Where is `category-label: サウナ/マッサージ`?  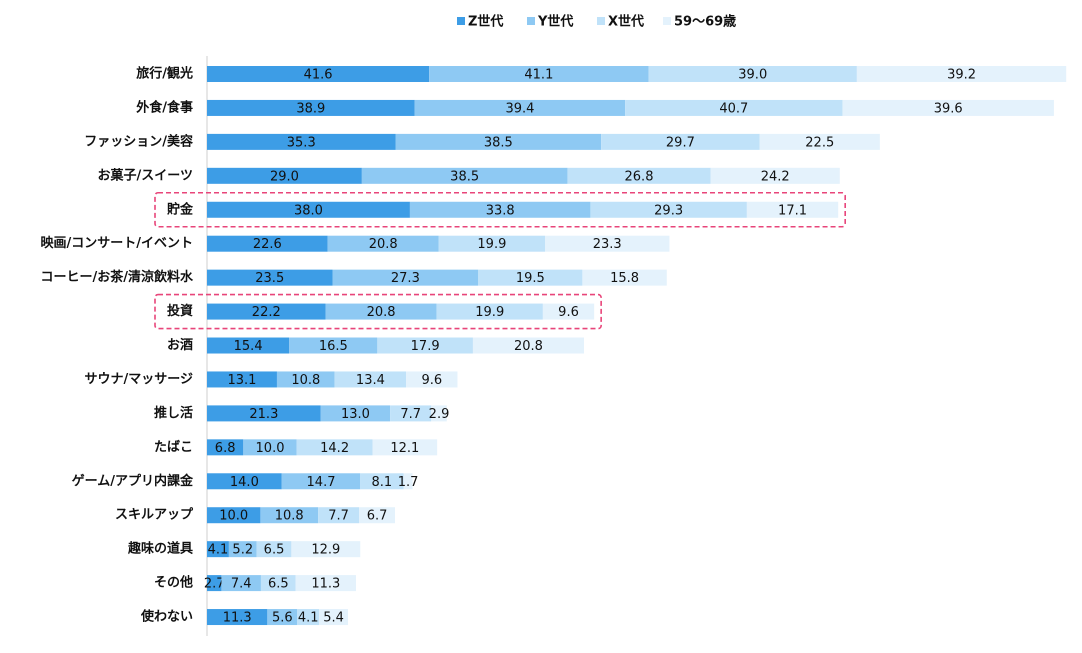 category-label: サウナ/マッサージ is located at coordinates (139, 379).